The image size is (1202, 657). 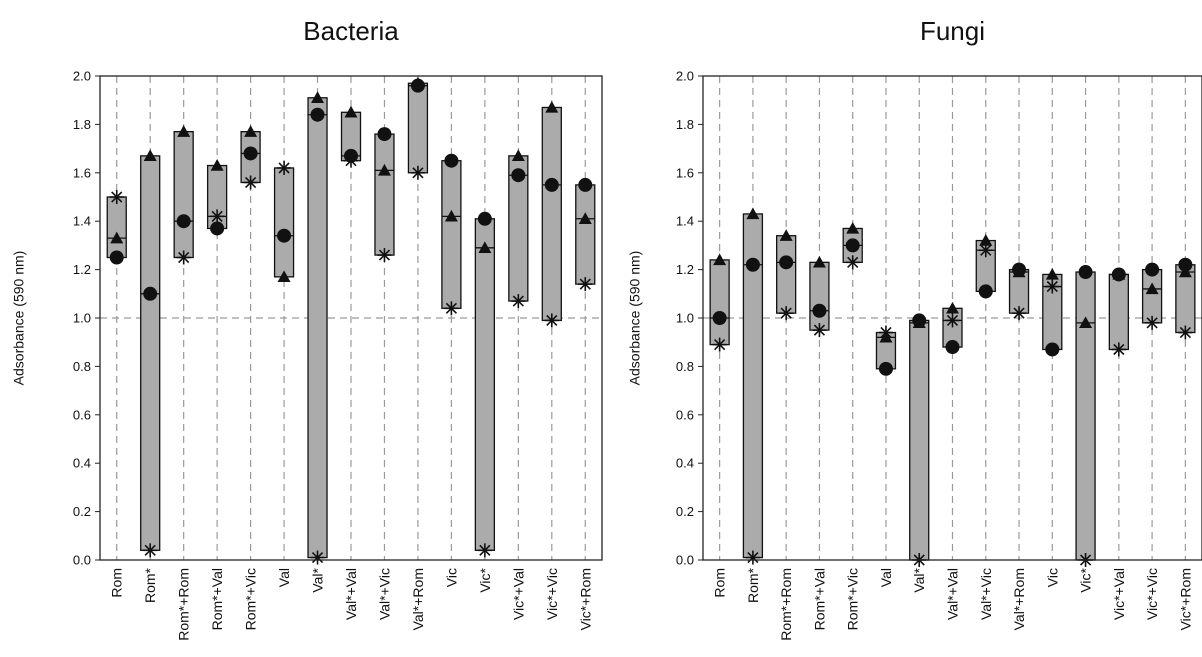 What do you see at coordinates (853, 599) in the screenshot?
I see `category-label: Rom*+Vic` at bounding box center [853, 599].